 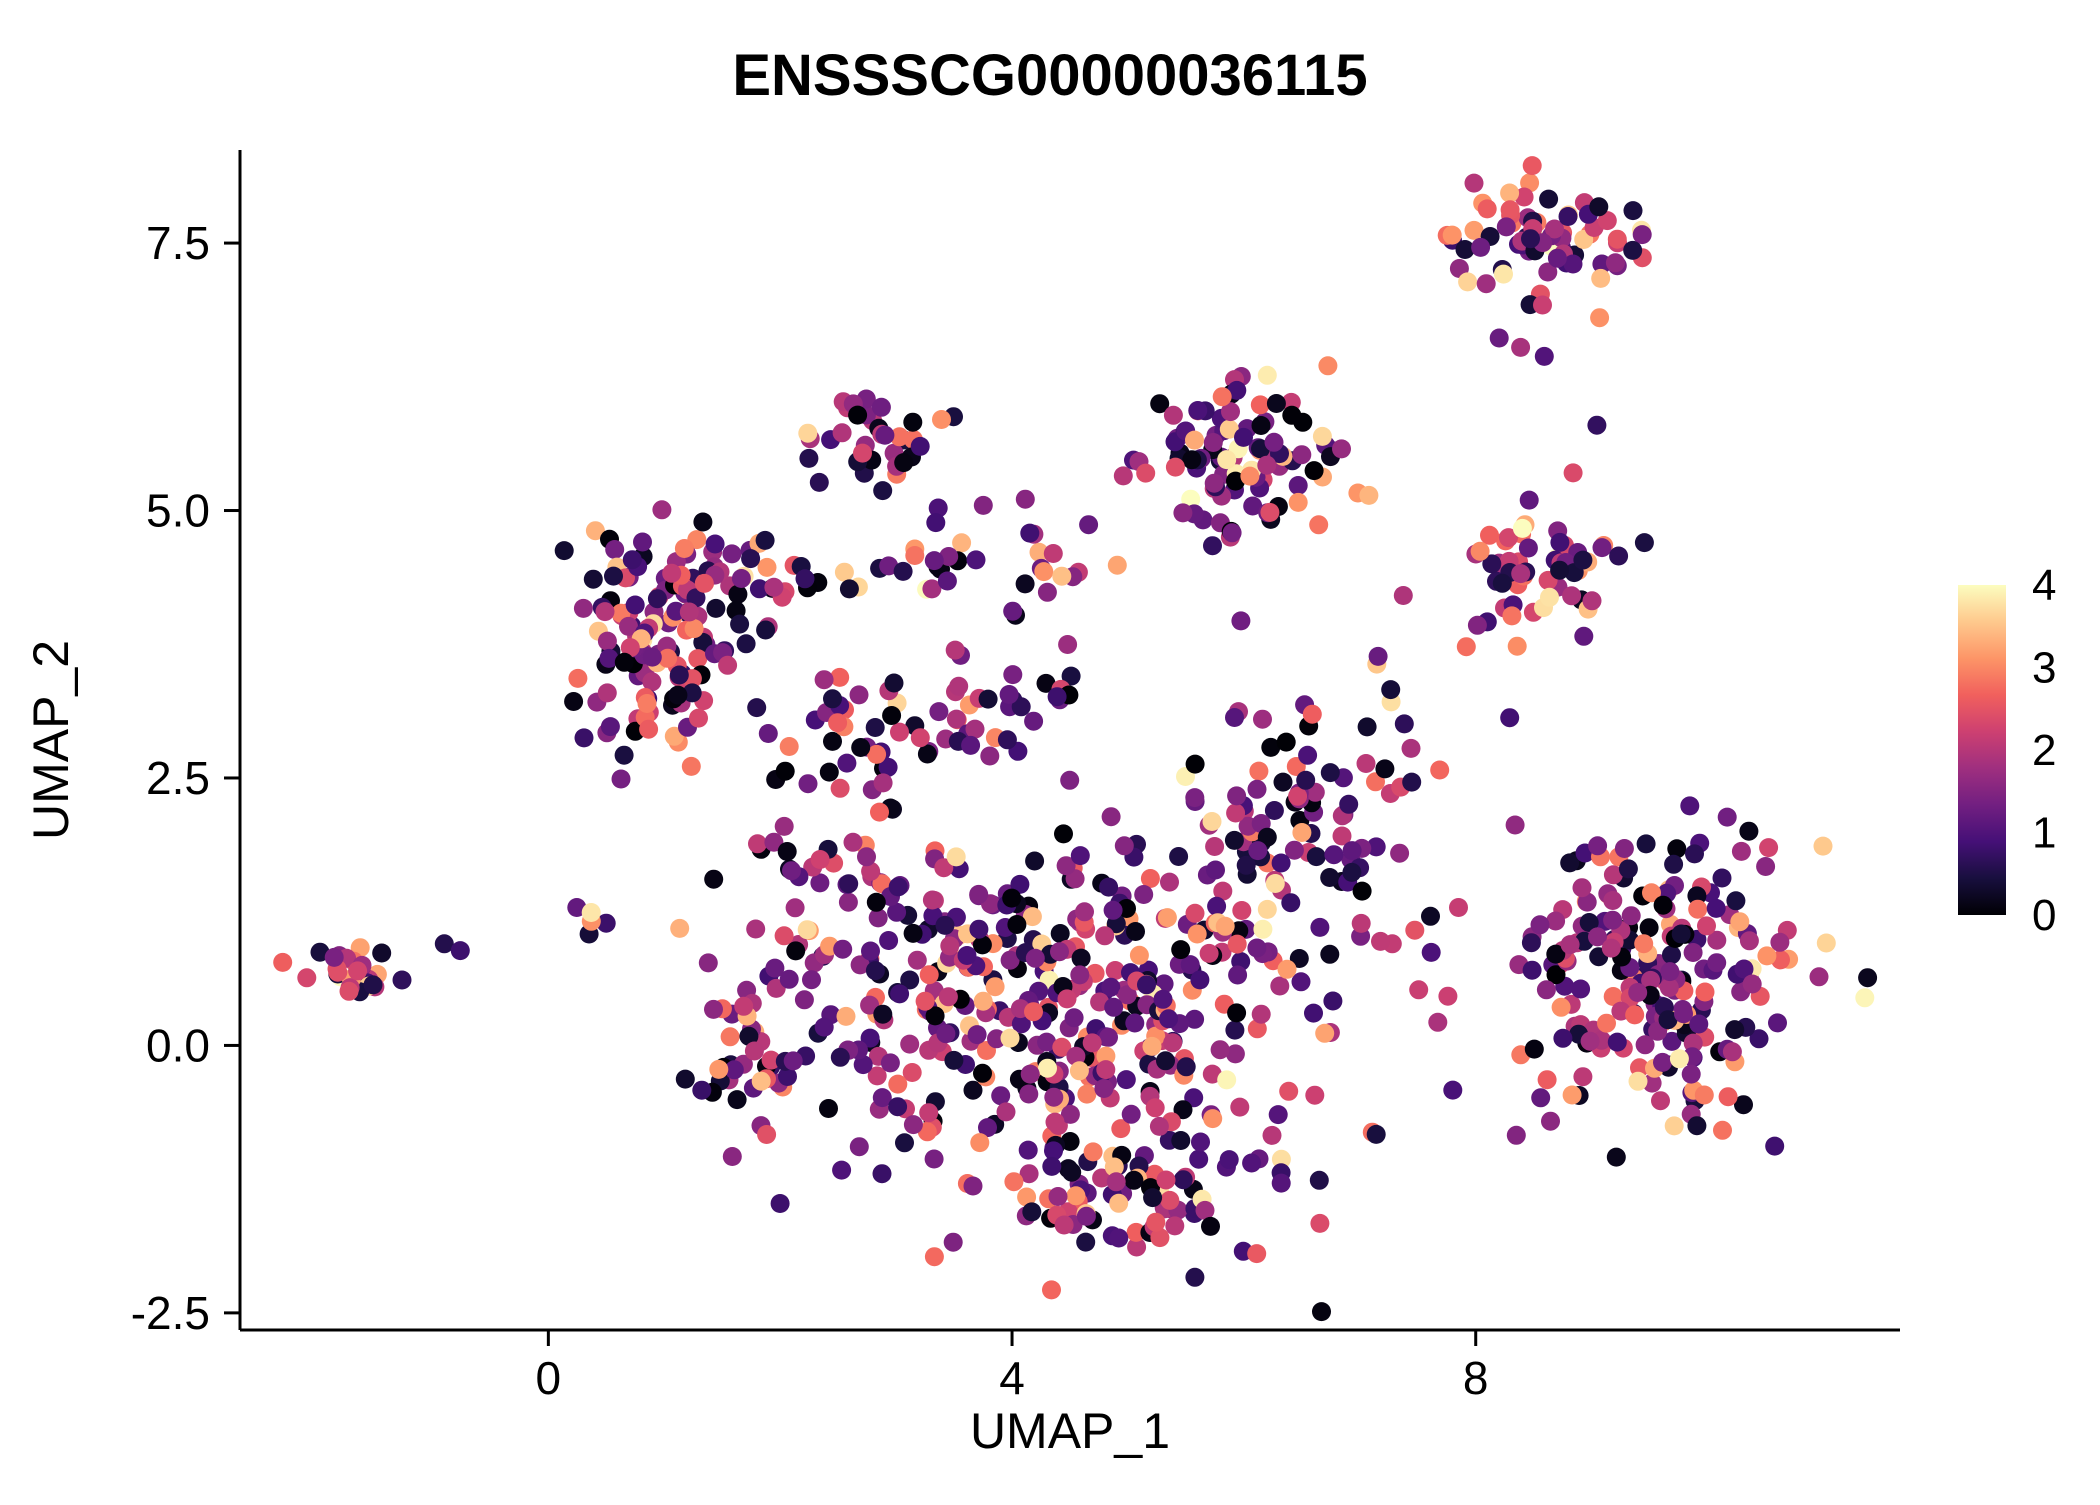 What do you see at coordinates (1476, 1378) in the screenshot?
I see `x-tick-label: 8` at bounding box center [1476, 1378].